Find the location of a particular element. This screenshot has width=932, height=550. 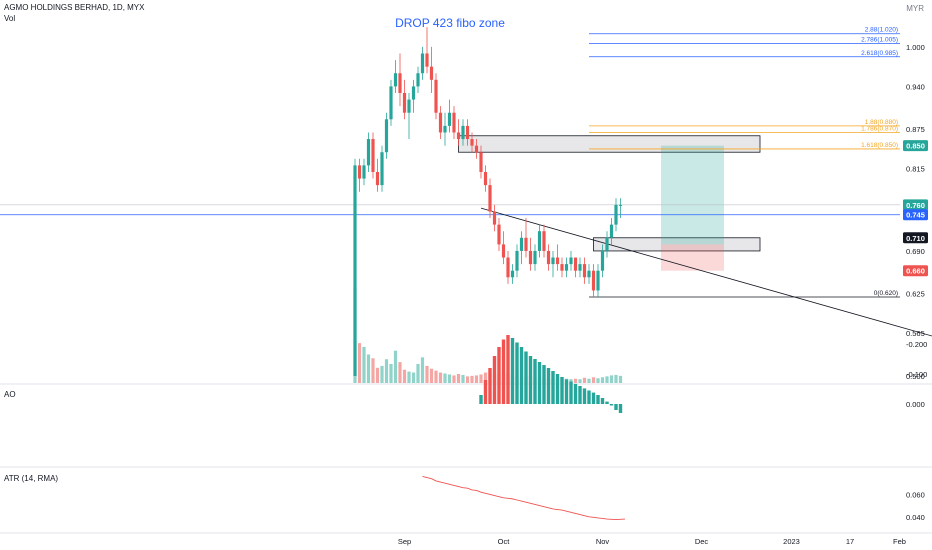

position-stop-area is located at coordinates (692, 257).